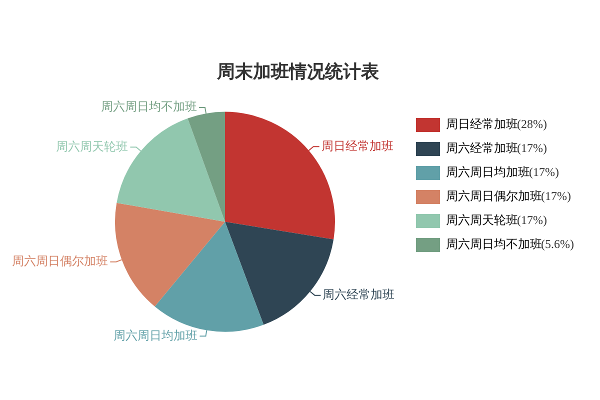 The width and height of the screenshot is (600, 400). I want to click on legend-label: 周日经常加班, so click(482, 124).